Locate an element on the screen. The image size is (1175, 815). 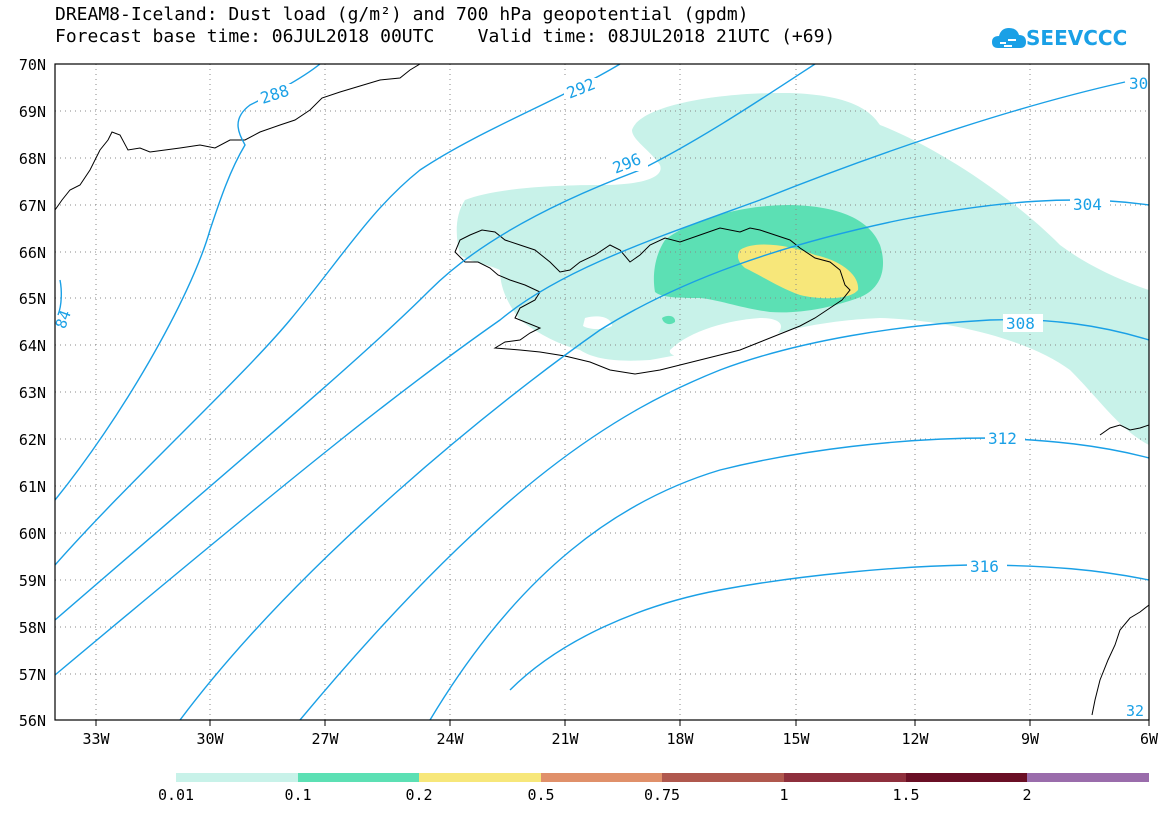
lat-label: 58N is located at coordinates (32, 628).